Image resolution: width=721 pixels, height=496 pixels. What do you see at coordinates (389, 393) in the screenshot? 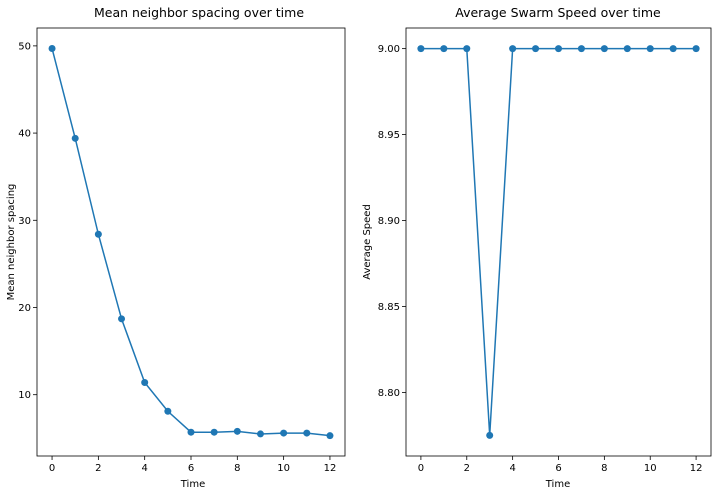
I see `y-tick-label: 8.80` at bounding box center [389, 393].